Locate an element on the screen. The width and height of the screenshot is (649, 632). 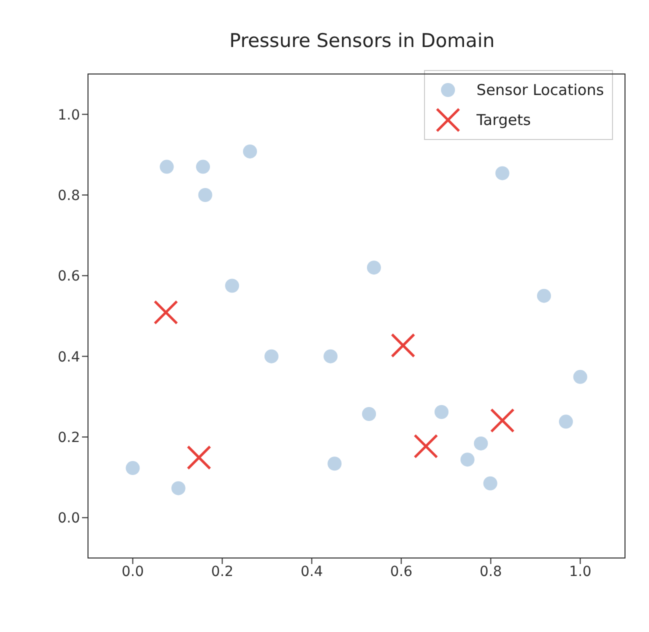
x-tick-label: 0.2 is located at coordinates (222, 572).